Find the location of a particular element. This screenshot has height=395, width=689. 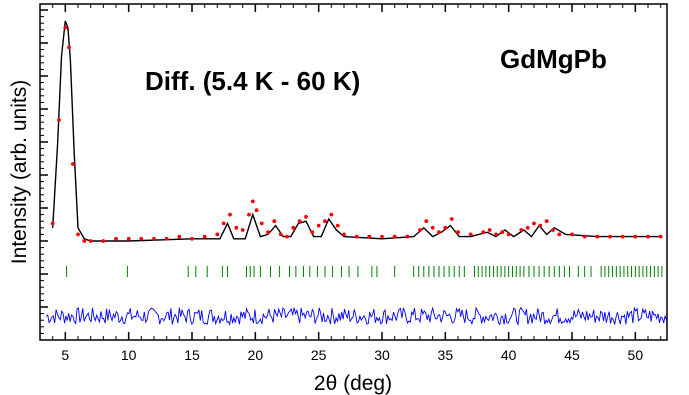

x-tick-label: 10 is located at coordinates (129, 355).